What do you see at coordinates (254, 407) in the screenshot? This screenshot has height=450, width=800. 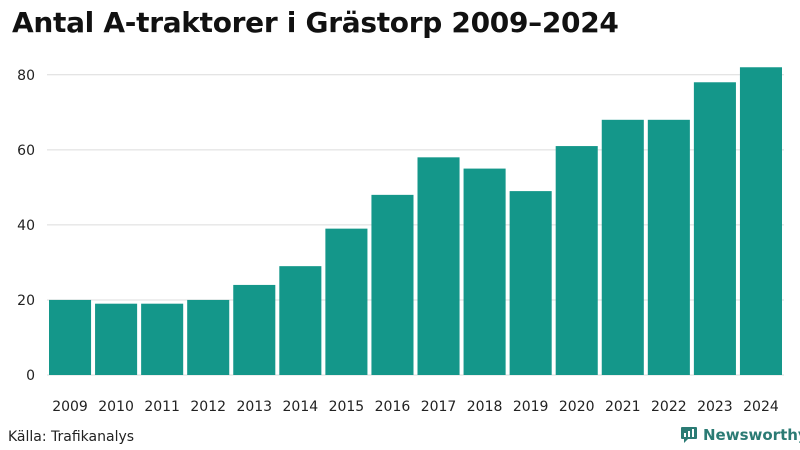 I see `x-tick-label: 2013` at bounding box center [254, 407].